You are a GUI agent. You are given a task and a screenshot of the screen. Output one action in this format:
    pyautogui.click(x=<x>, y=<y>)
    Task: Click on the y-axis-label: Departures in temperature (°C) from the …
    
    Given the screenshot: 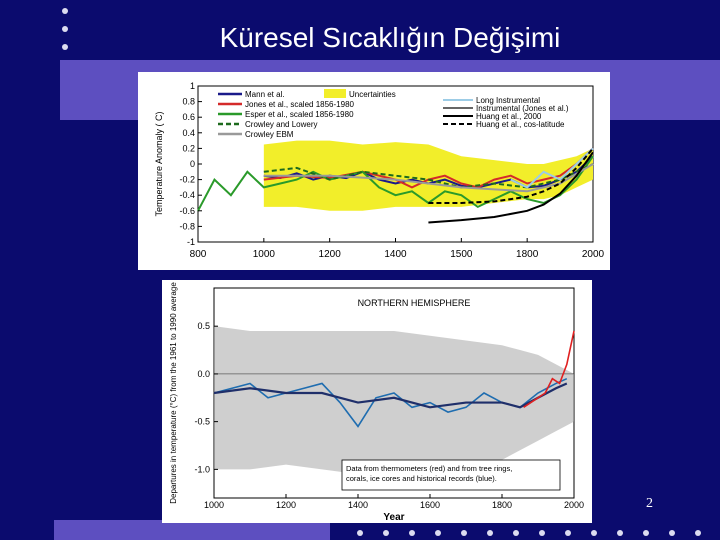 What is the action you would take?
    pyautogui.click(x=173, y=393)
    